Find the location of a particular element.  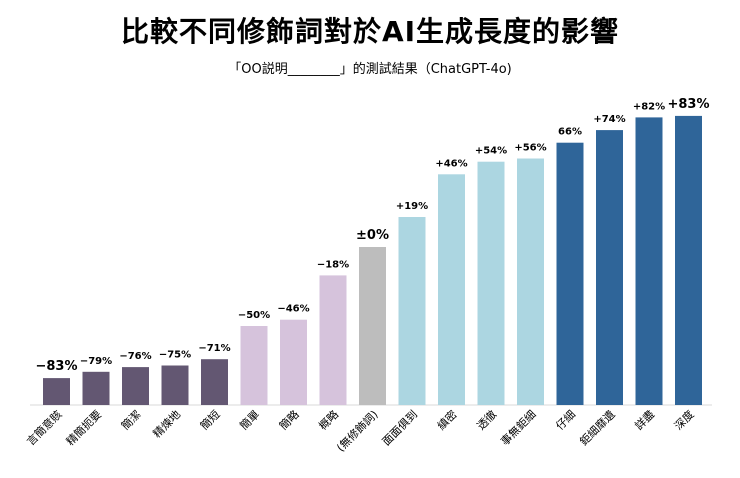

value-label-14: +74% is located at coordinates (609, 119).